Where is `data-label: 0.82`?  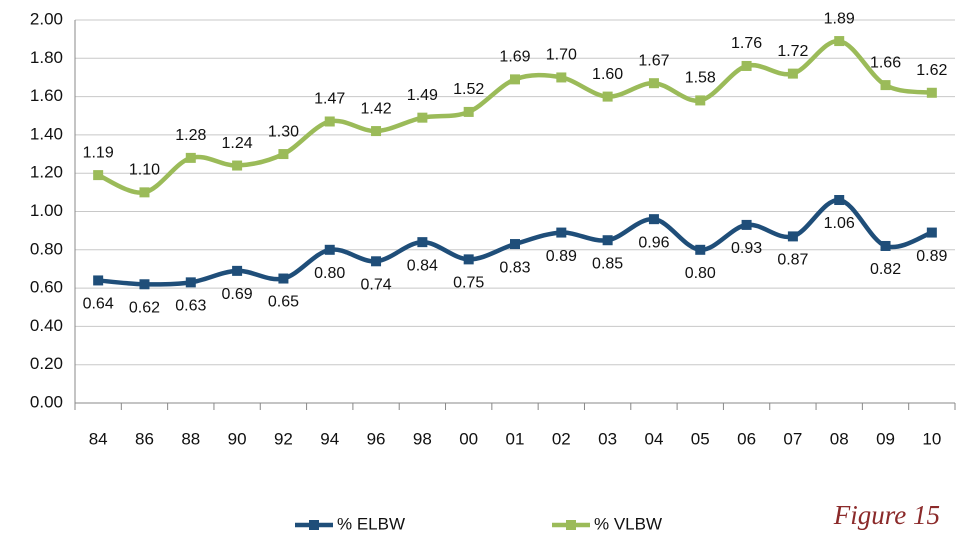 data-label: 0.82 is located at coordinates (885, 269).